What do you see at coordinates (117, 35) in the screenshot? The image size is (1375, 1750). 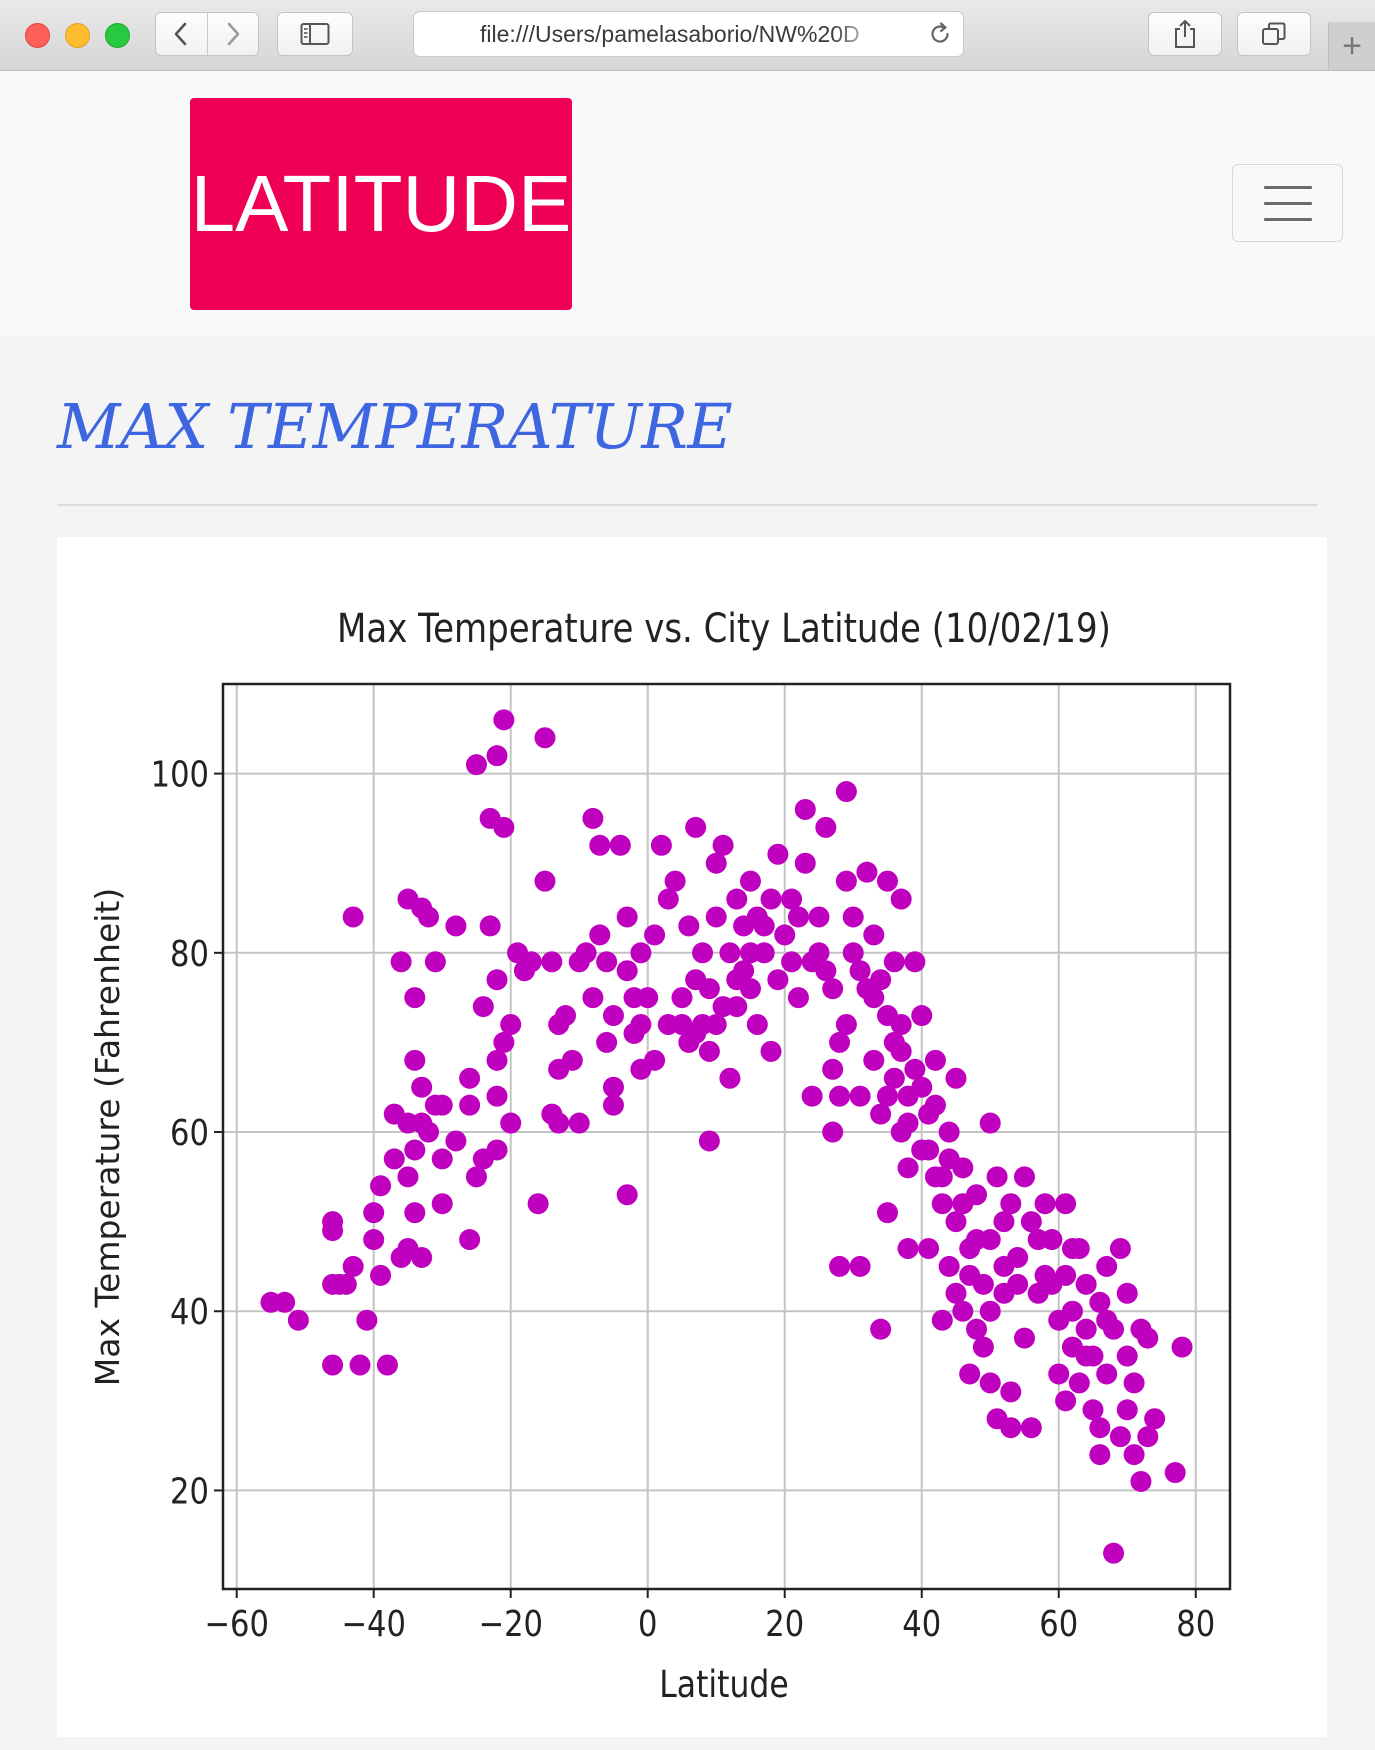 I see `window-zoom-button` at bounding box center [117, 35].